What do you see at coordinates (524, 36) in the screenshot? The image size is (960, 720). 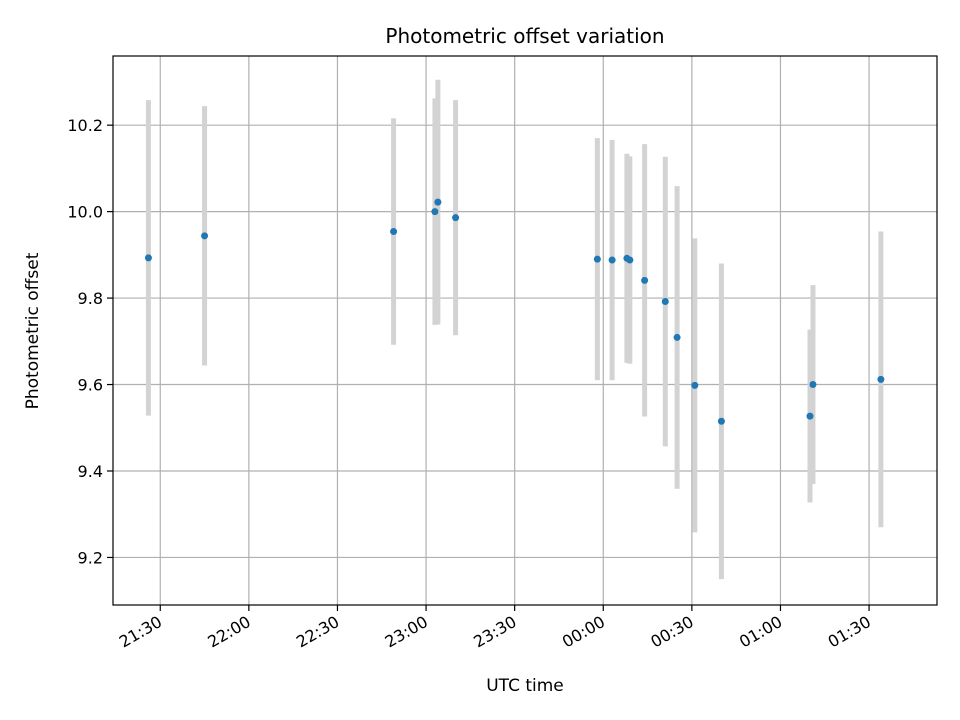 I see `chart-title: Photometric offset variation` at bounding box center [524, 36].